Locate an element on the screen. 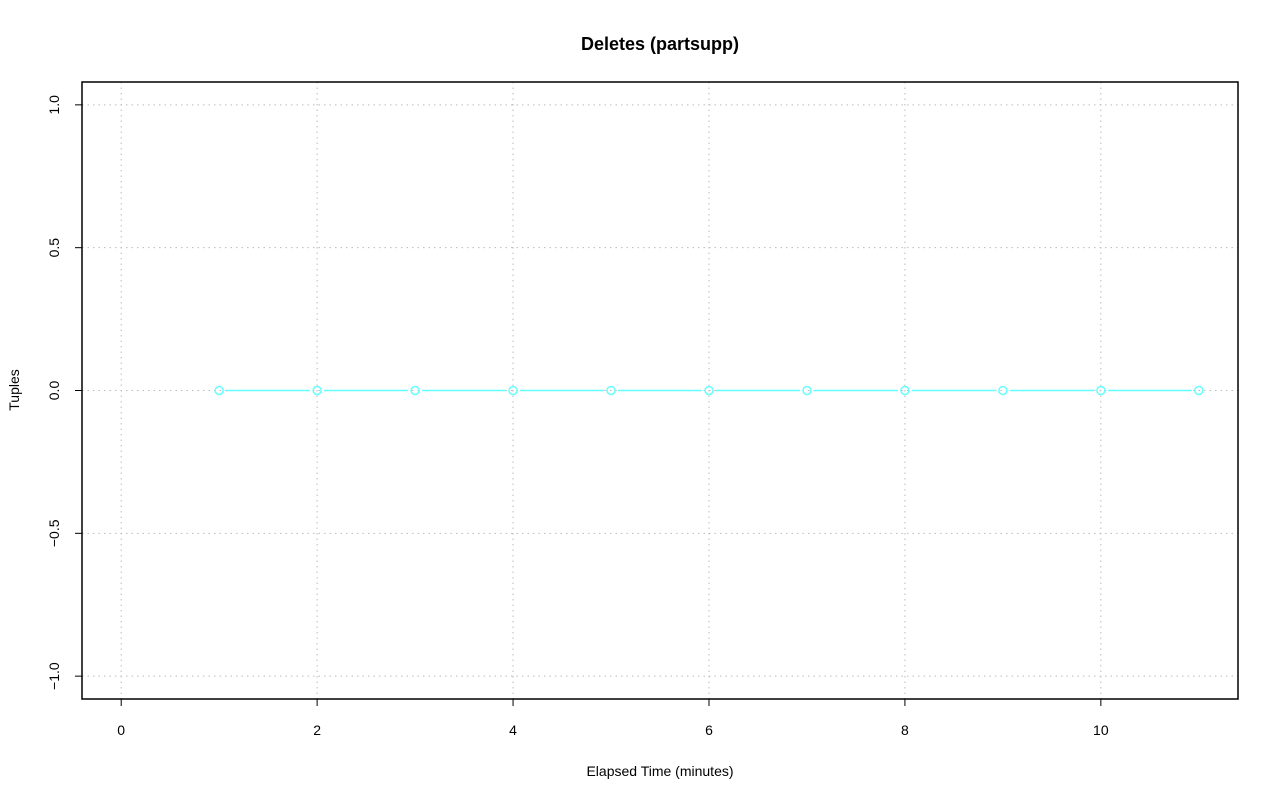  x-tick-label: 8 is located at coordinates (905, 730).